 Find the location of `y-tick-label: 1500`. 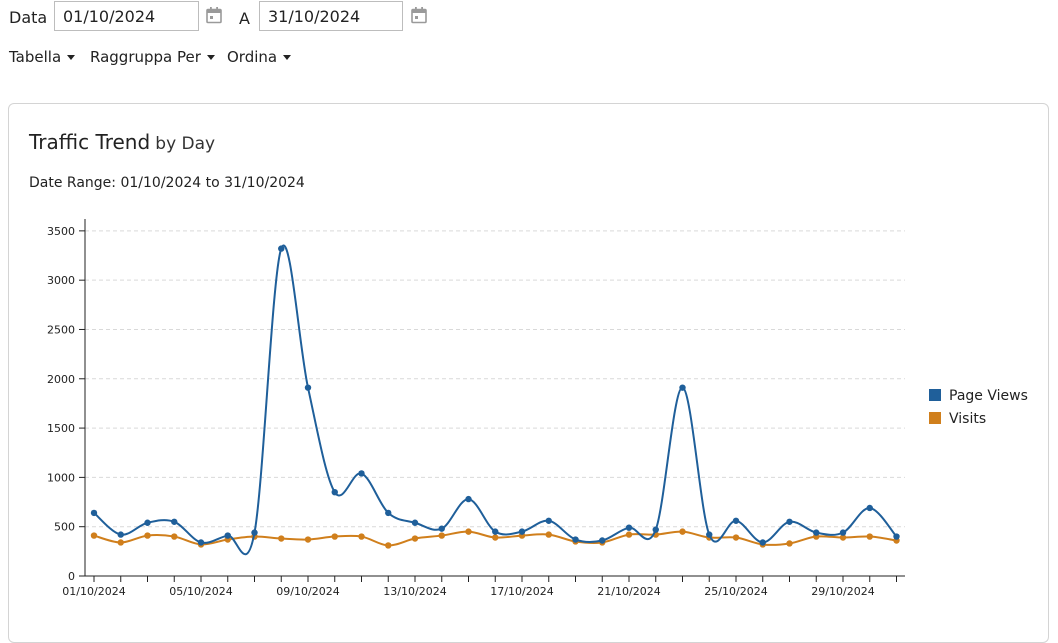

y-tick-label: 1500 is located at coordinates (61, 428).